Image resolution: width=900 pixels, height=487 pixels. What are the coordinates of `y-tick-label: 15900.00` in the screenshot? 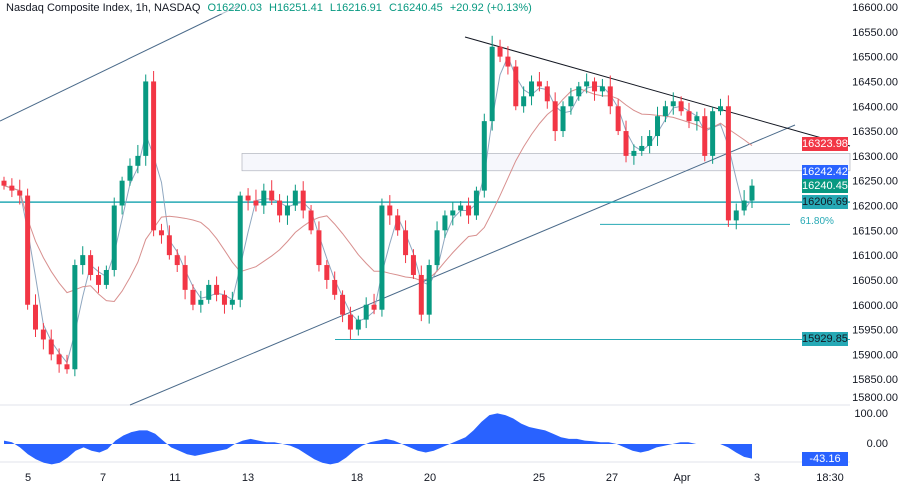 It's located at (875, 355).